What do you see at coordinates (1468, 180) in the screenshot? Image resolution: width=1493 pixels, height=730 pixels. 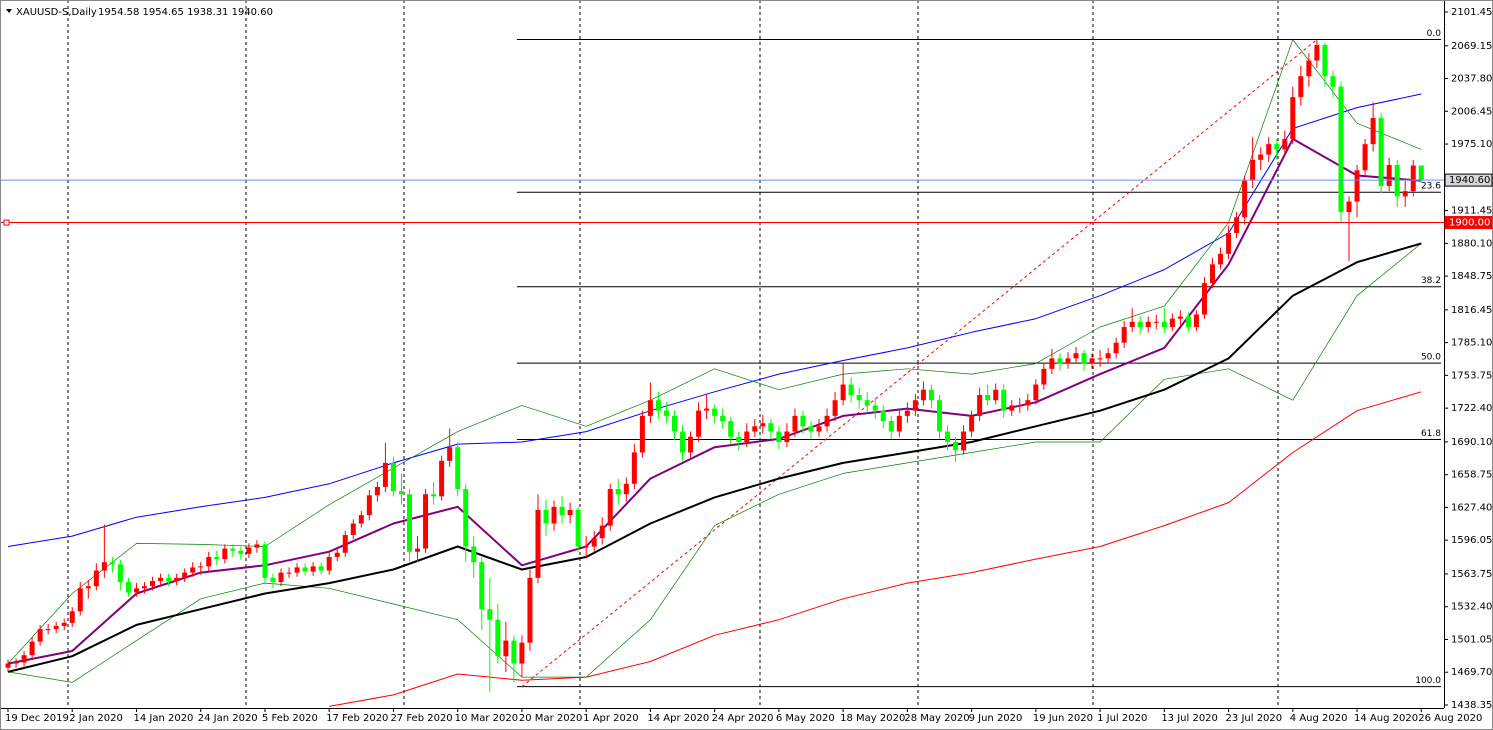 I see `price-box` at bounding box center [1468, 180].